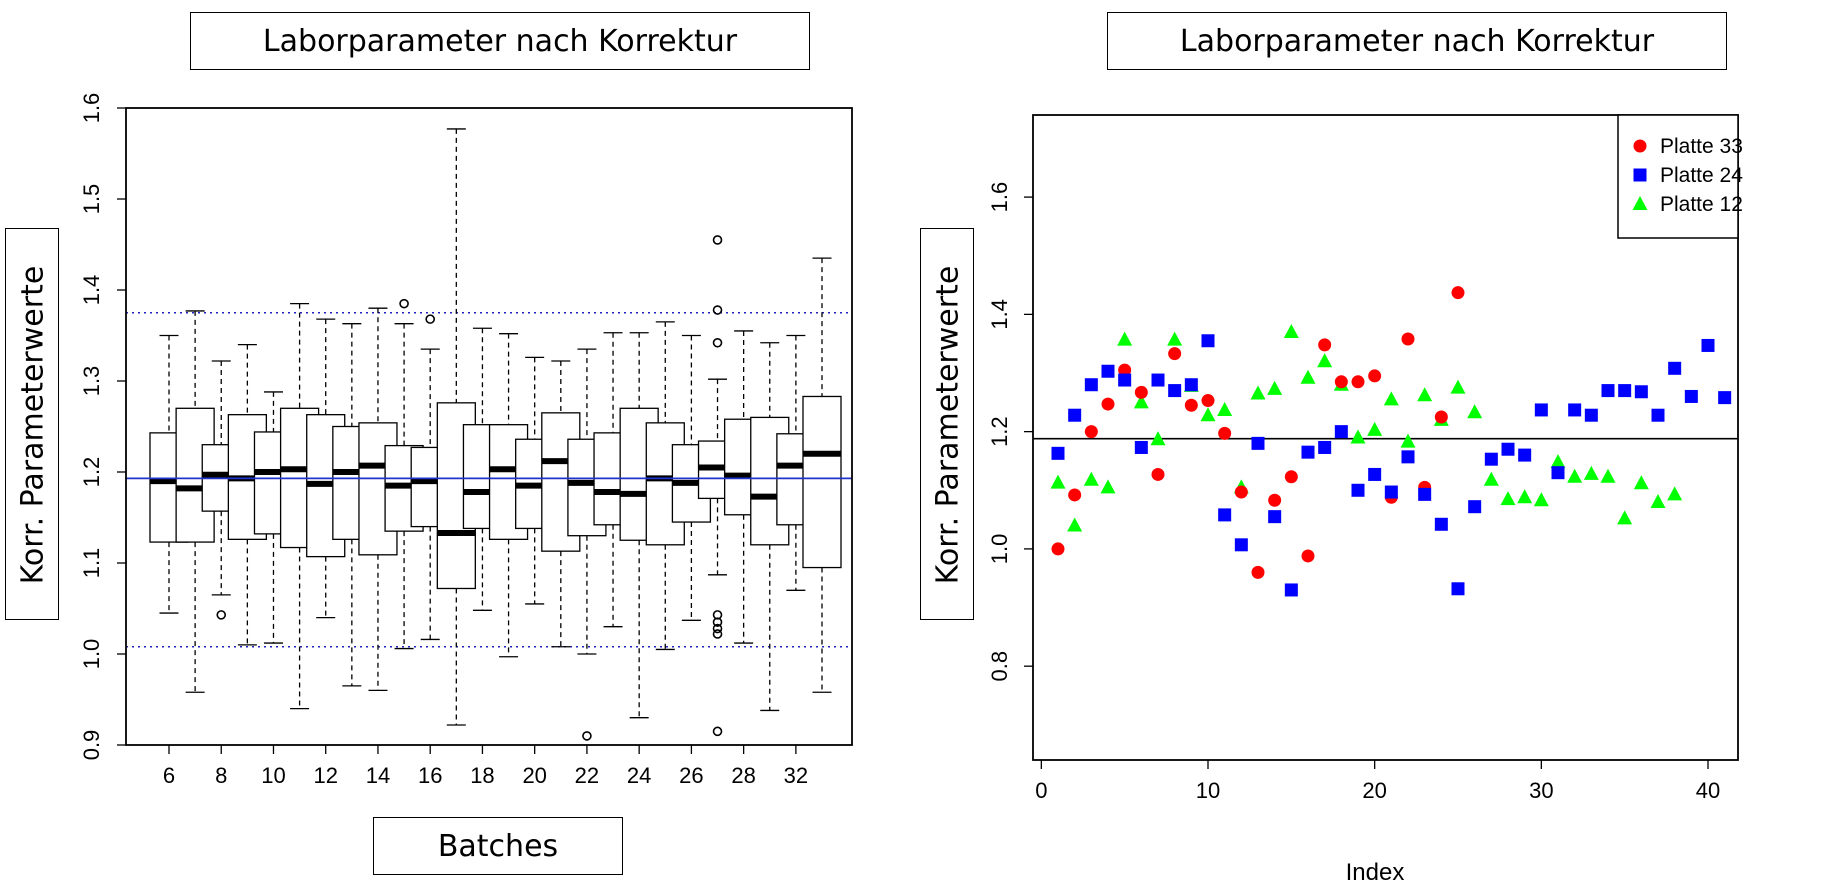  I want to click on left-x-tick-label: 8, so click(221, 775).